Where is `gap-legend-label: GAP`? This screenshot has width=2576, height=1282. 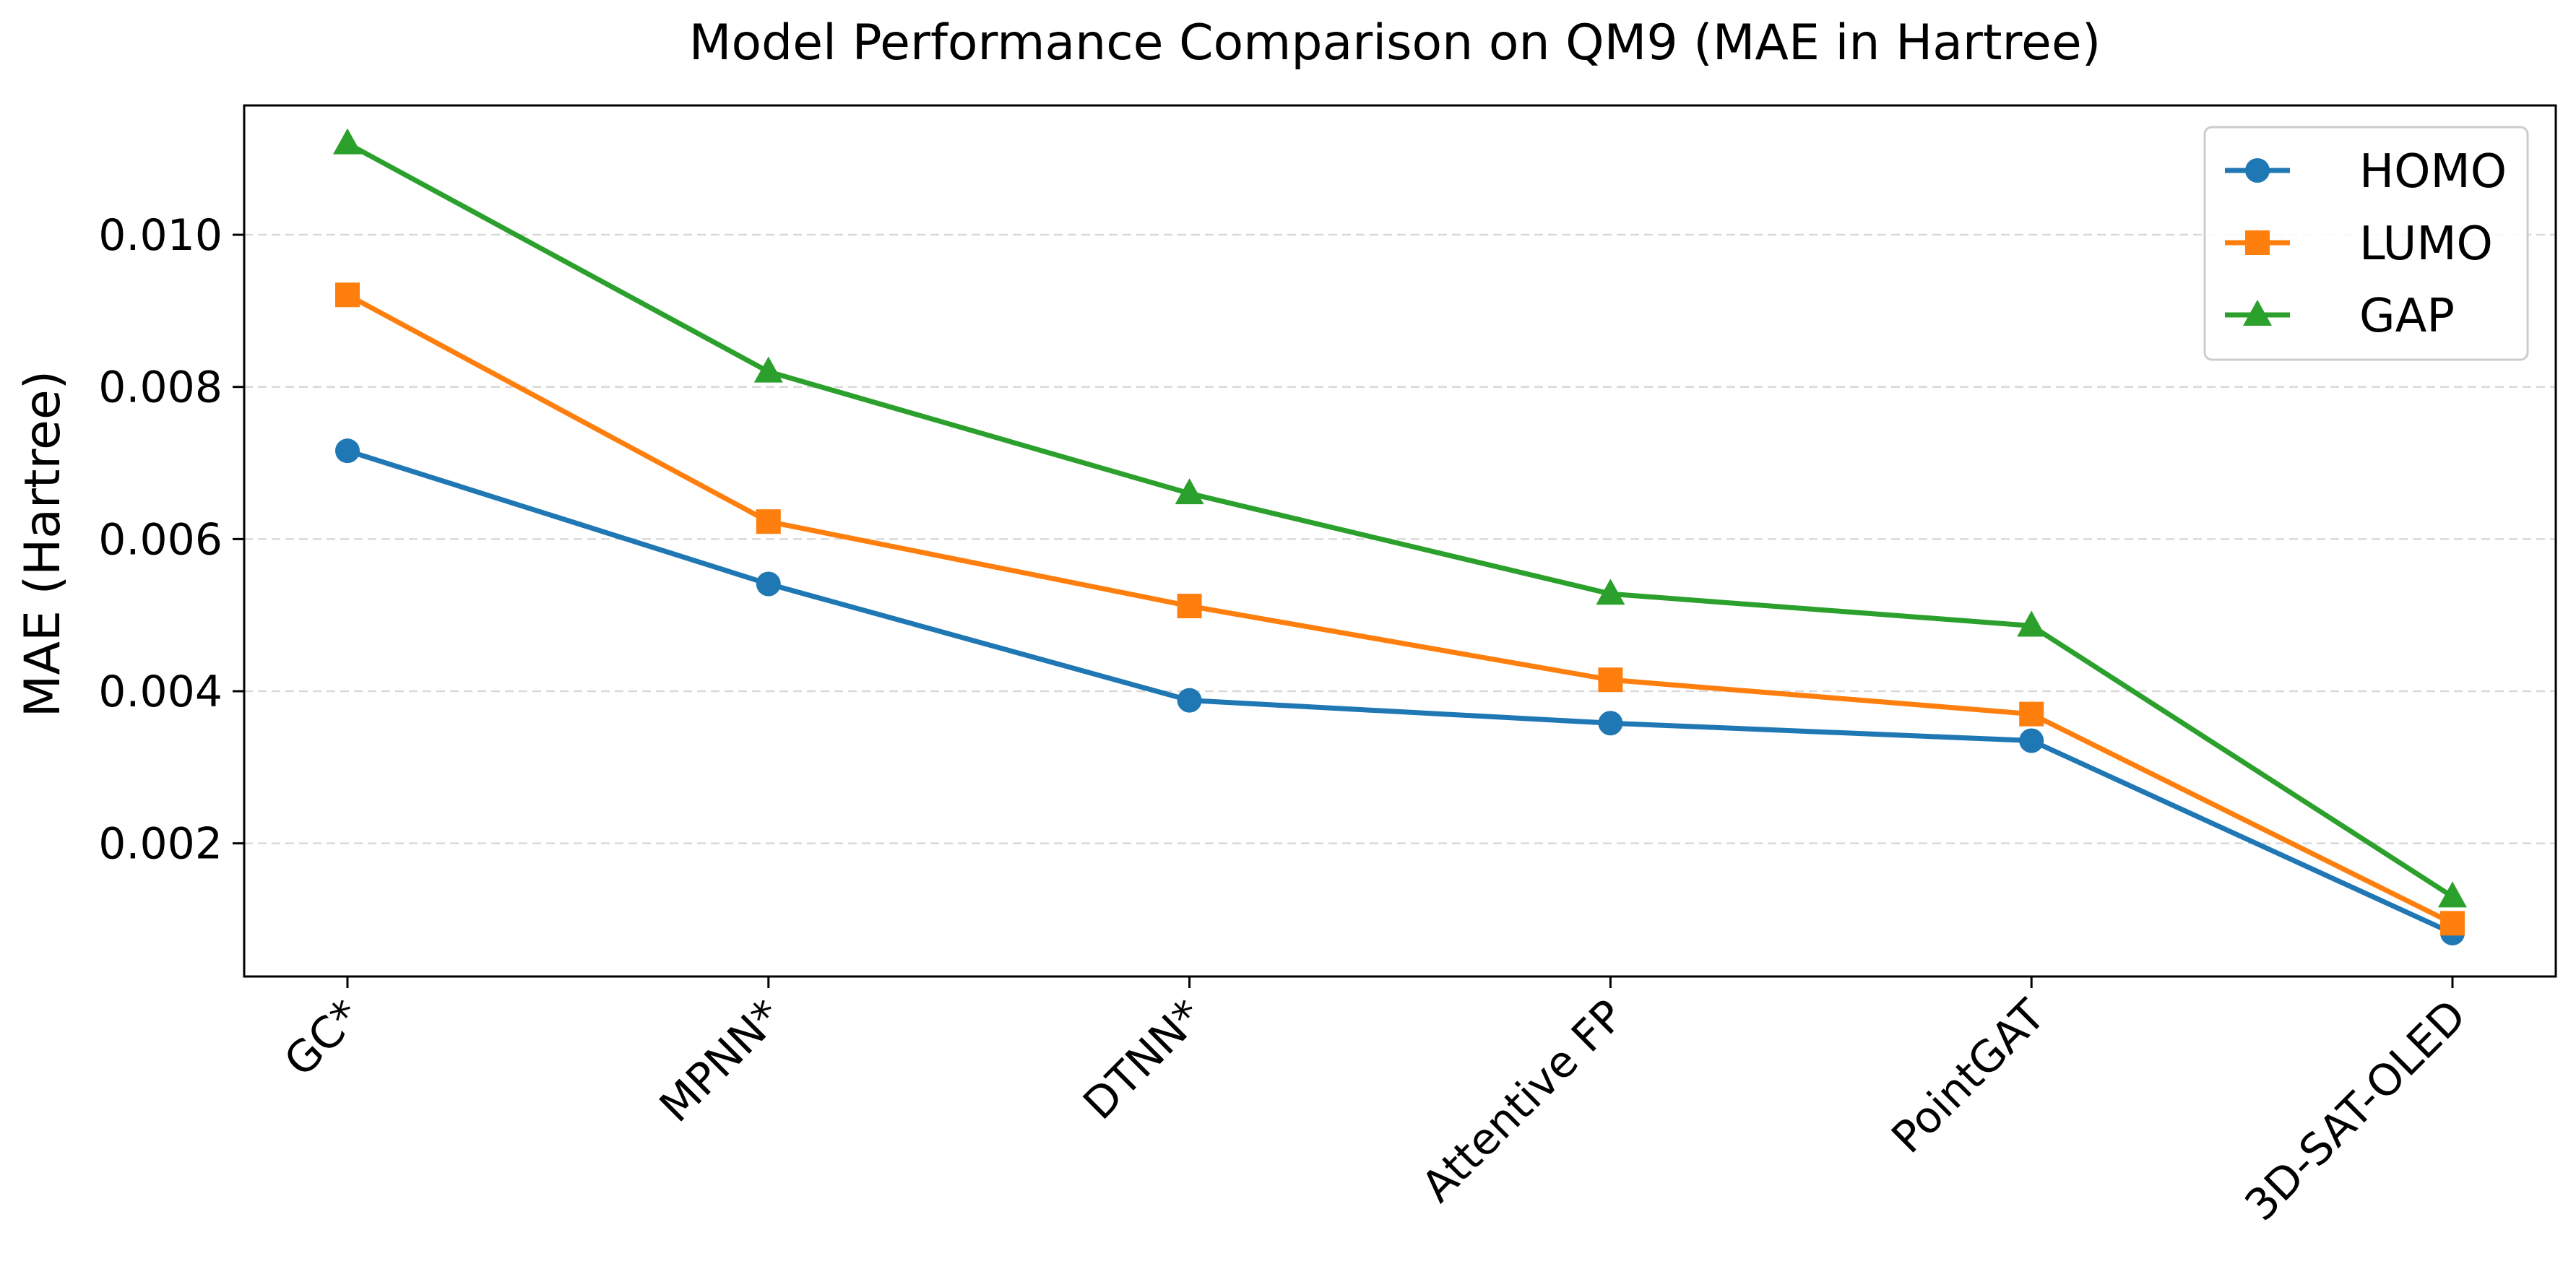 gap-legend-label: GAP is located at coordinates (2407, 316).